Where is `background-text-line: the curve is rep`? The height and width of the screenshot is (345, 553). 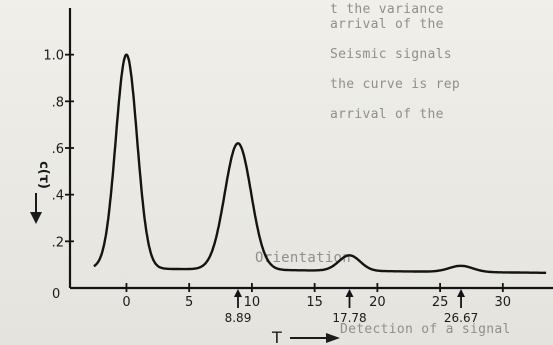 background-text-line: the curve is rep is located at coordinates (395, 84).